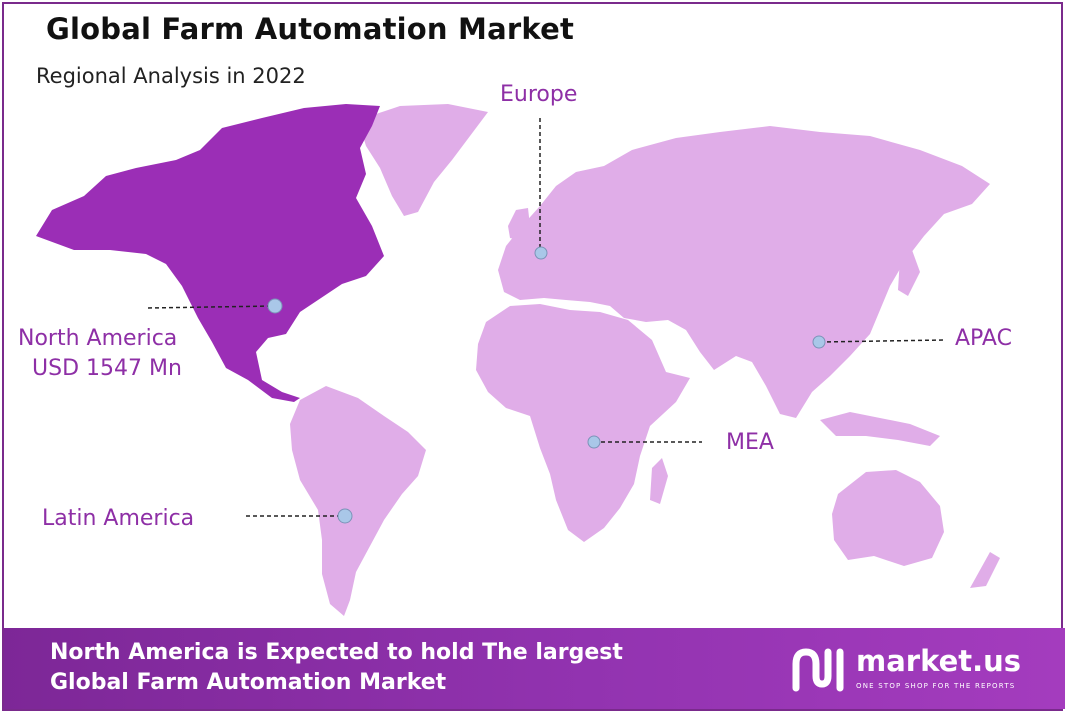 This screenshot has height=715, width=1069. Describe the element at coordinates (983, 338) in the screenshot. I see `apac-label: APAC` at that location.